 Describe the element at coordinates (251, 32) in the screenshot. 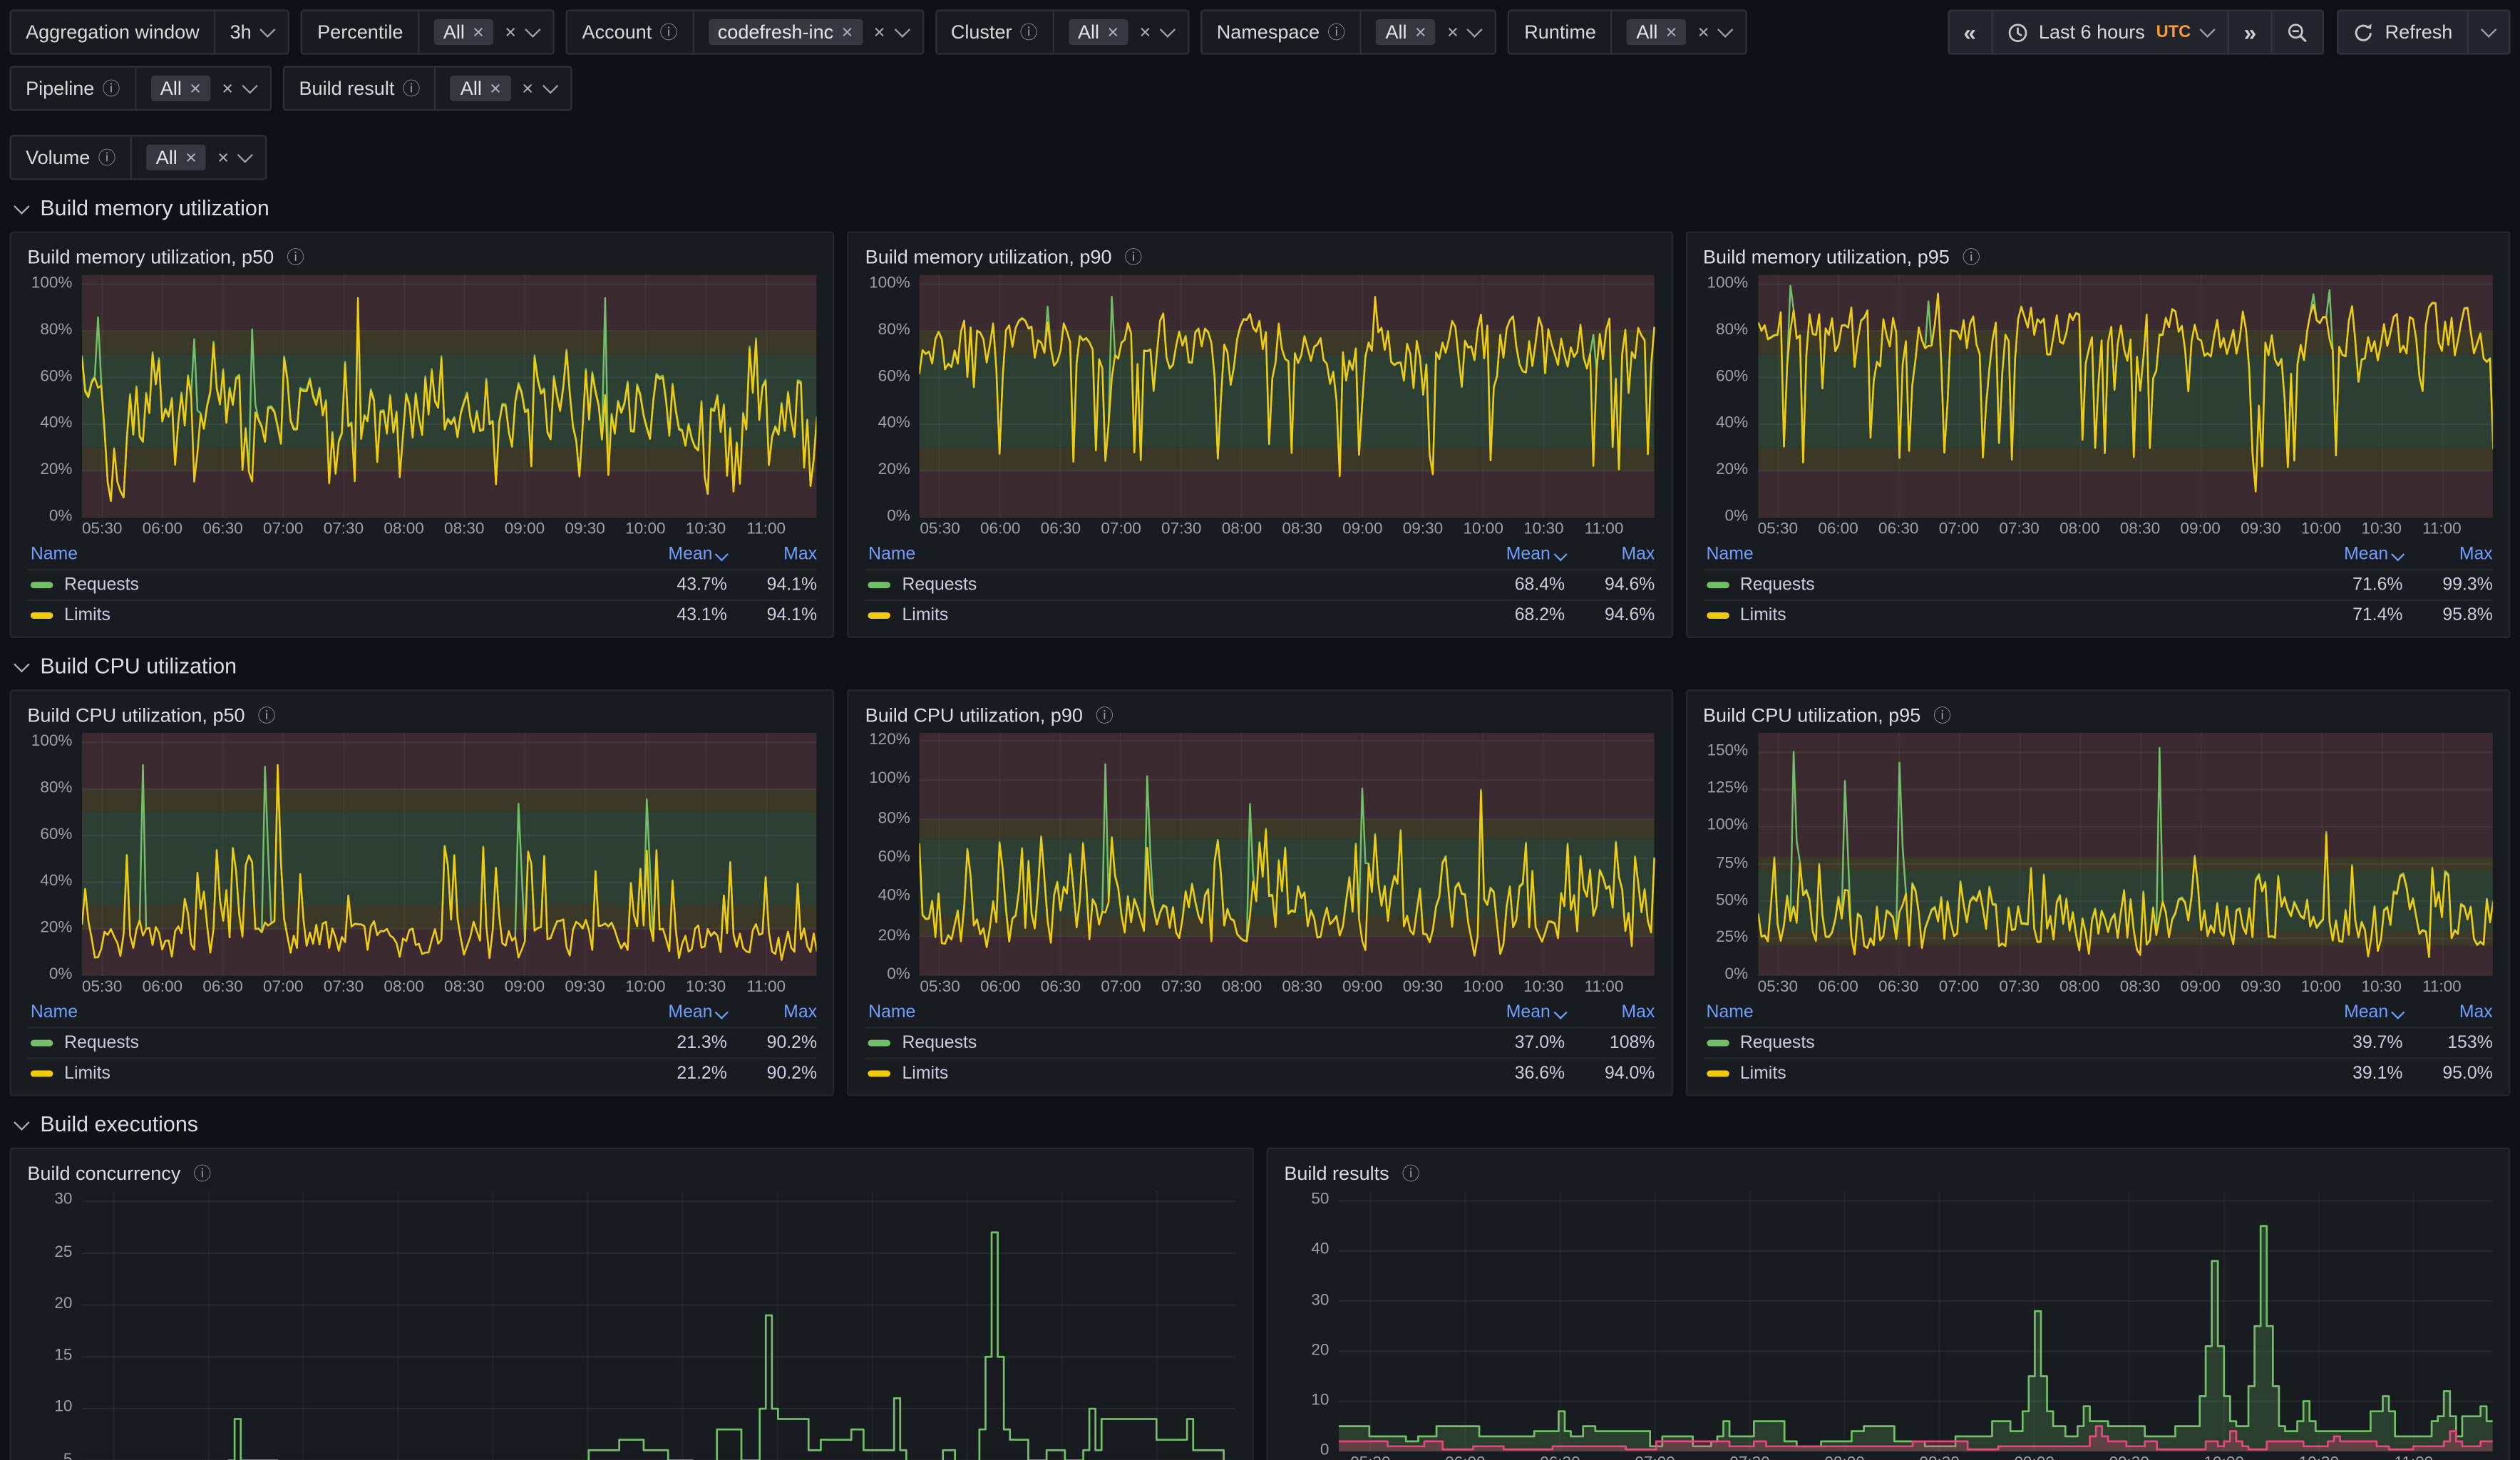

I see `filter-value-aggregation-window: 3h` at that location.